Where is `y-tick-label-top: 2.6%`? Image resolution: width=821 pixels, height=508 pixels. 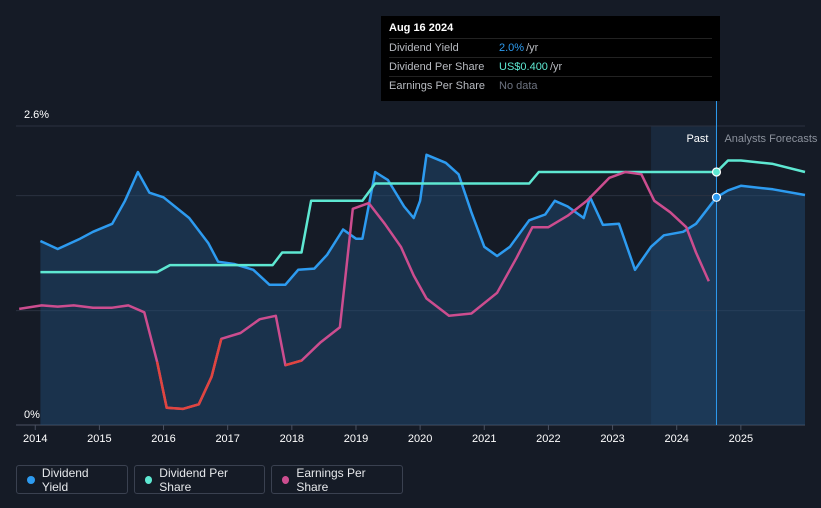
y-tick-label-top: 2.6% is located at coordinates (36, 115).